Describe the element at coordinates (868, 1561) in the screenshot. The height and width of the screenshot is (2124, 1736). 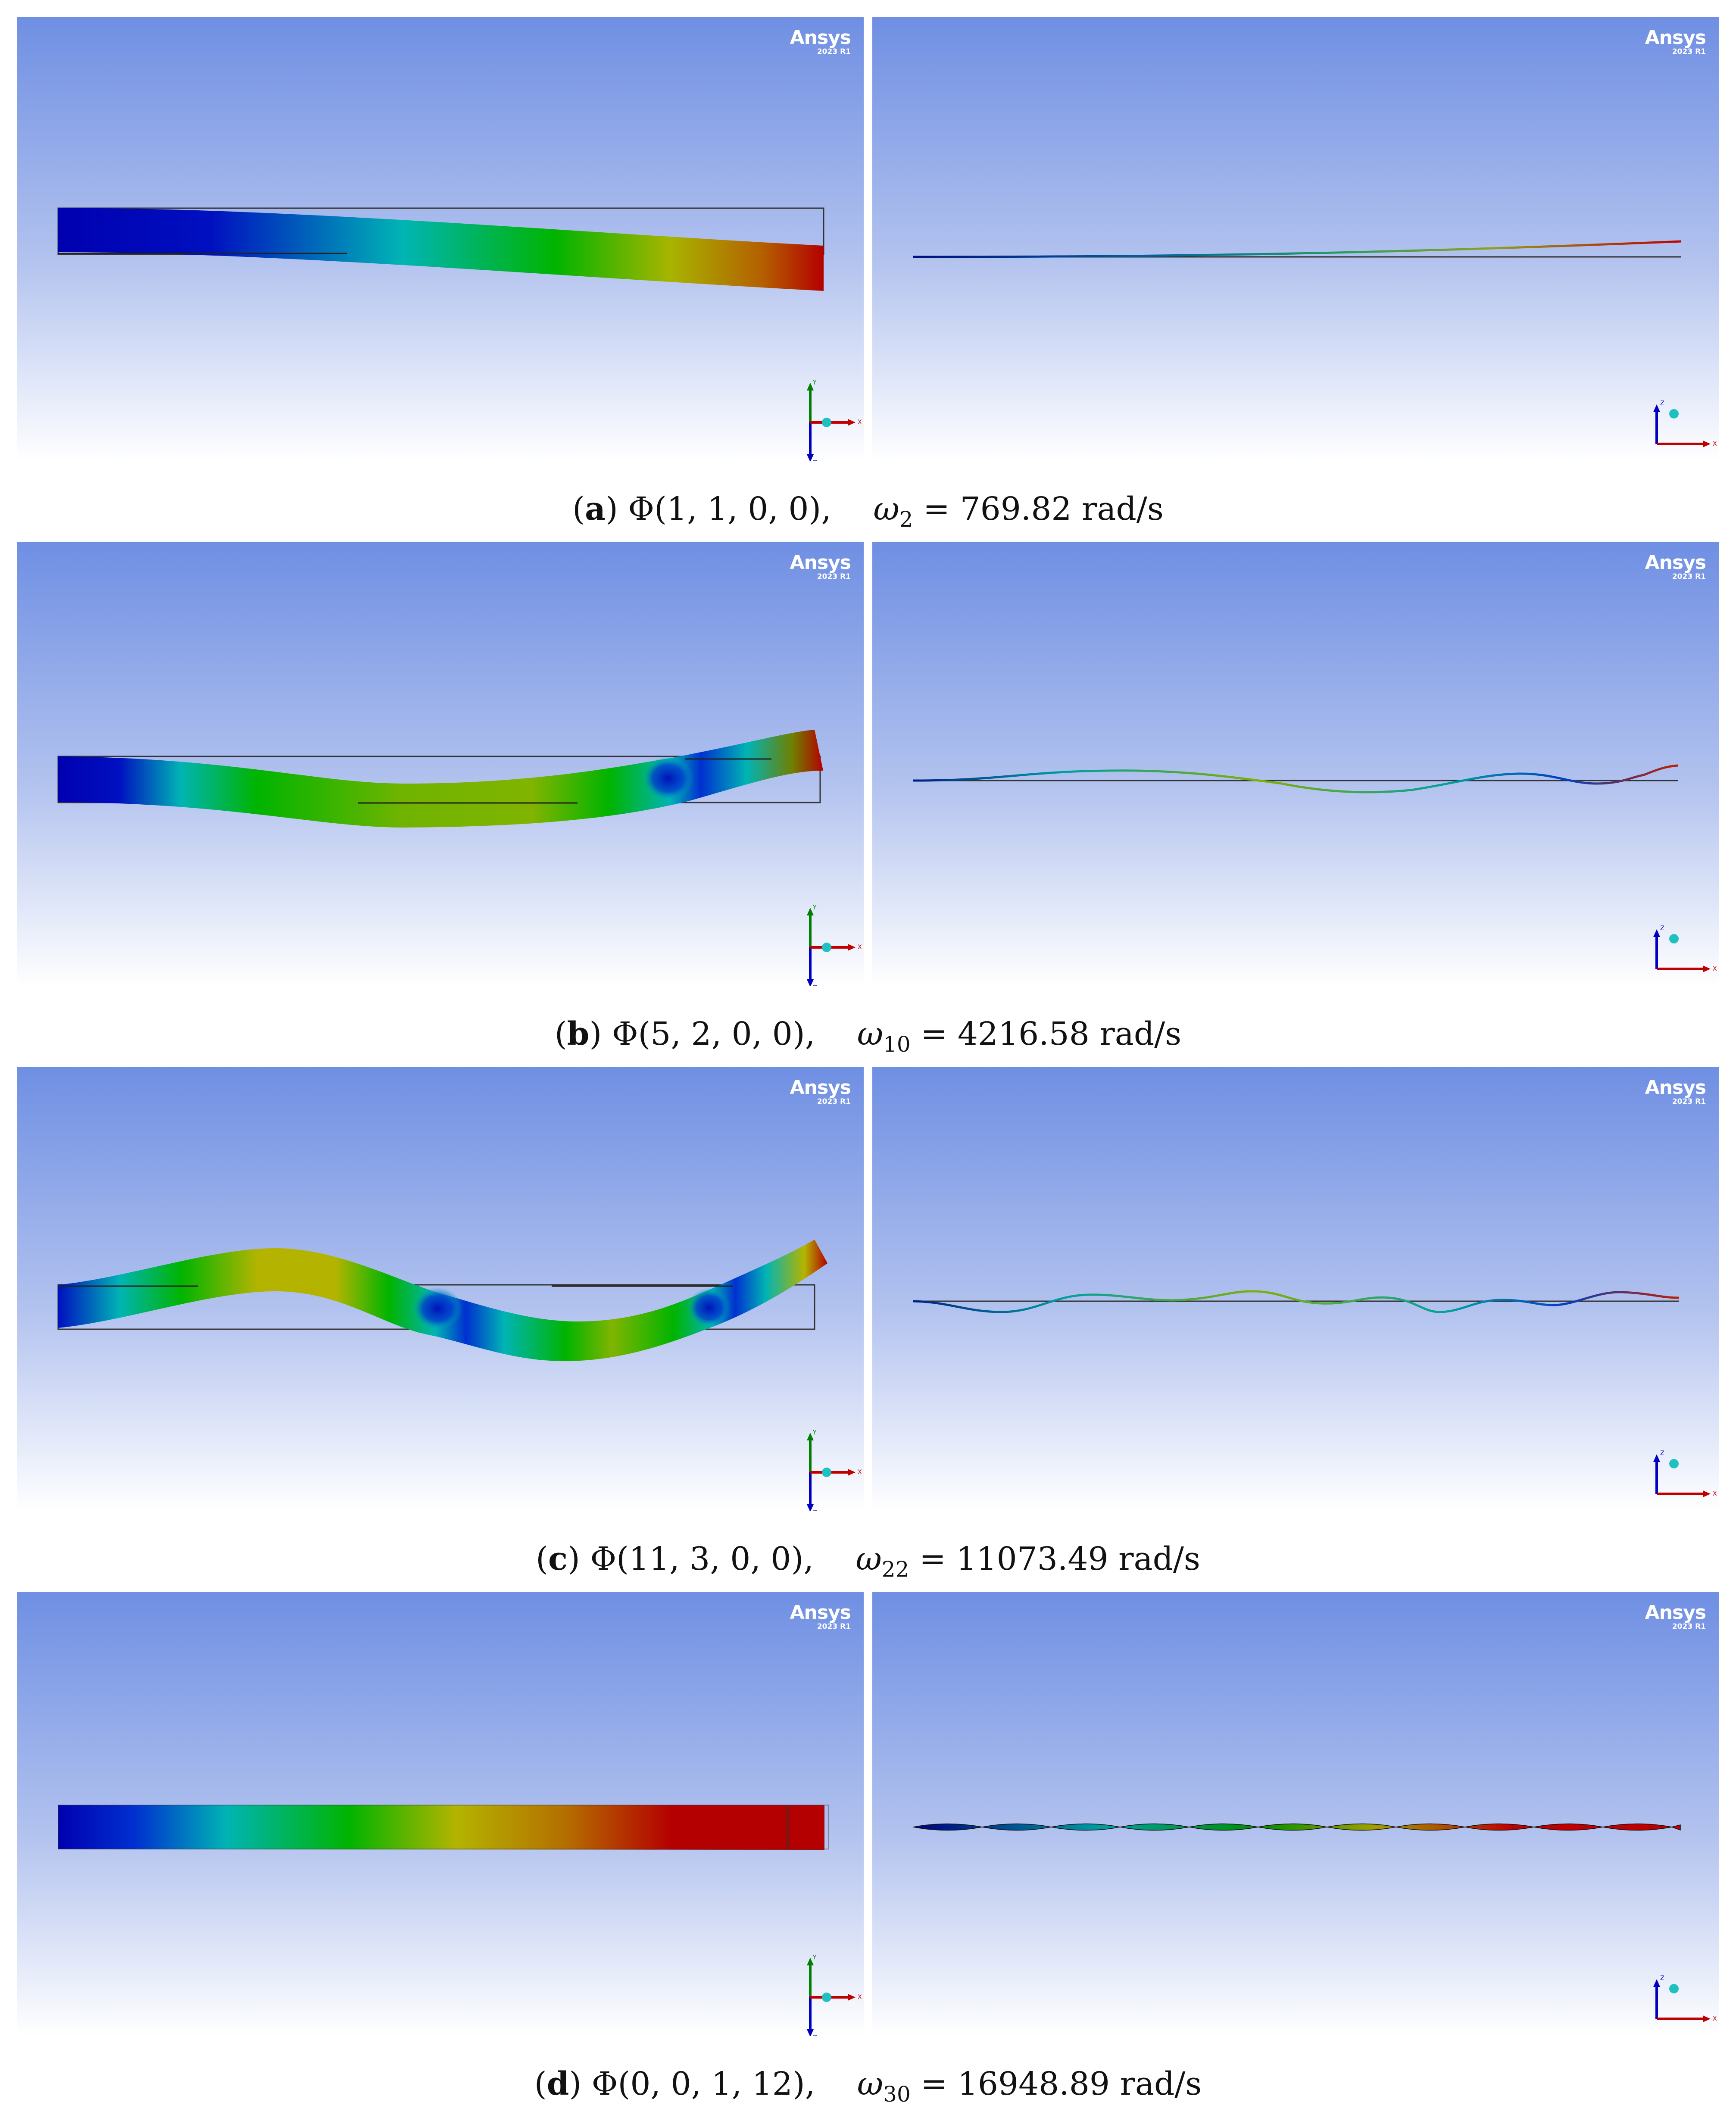
I see `caption-c: (c) Φ(11, 3, 0, 0), ω22 = 11073.49 rad/s` at that location.